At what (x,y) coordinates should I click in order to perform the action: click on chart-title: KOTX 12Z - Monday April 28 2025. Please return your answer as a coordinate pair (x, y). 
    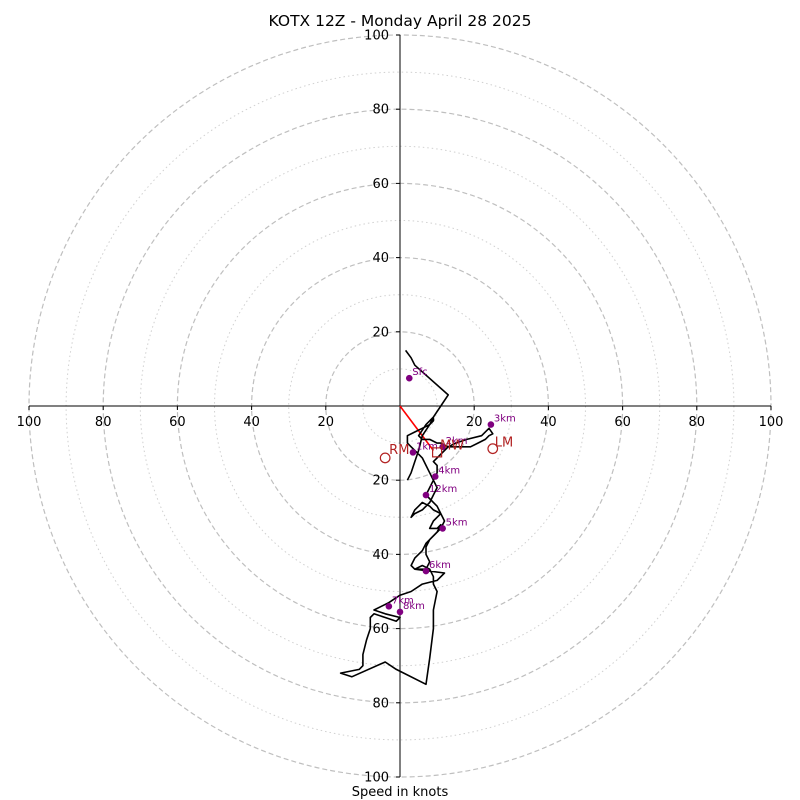
    Looking at the image, I should click on (400, 21).